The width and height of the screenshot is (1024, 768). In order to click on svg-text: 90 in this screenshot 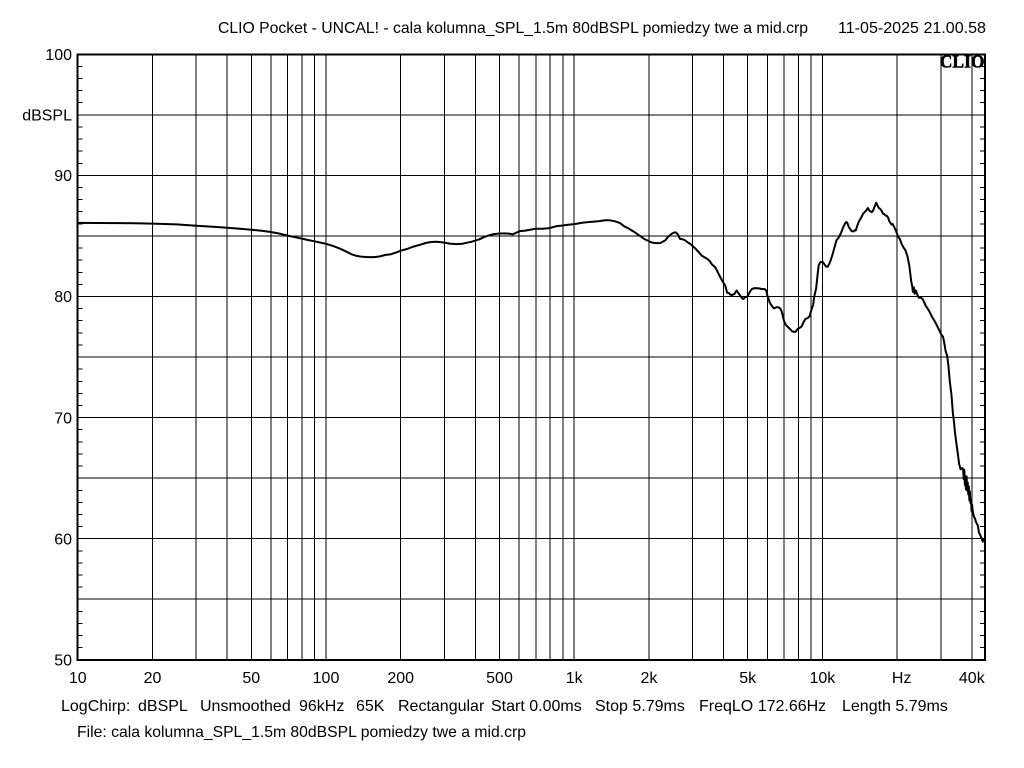, I will do `click(63, 176)`.